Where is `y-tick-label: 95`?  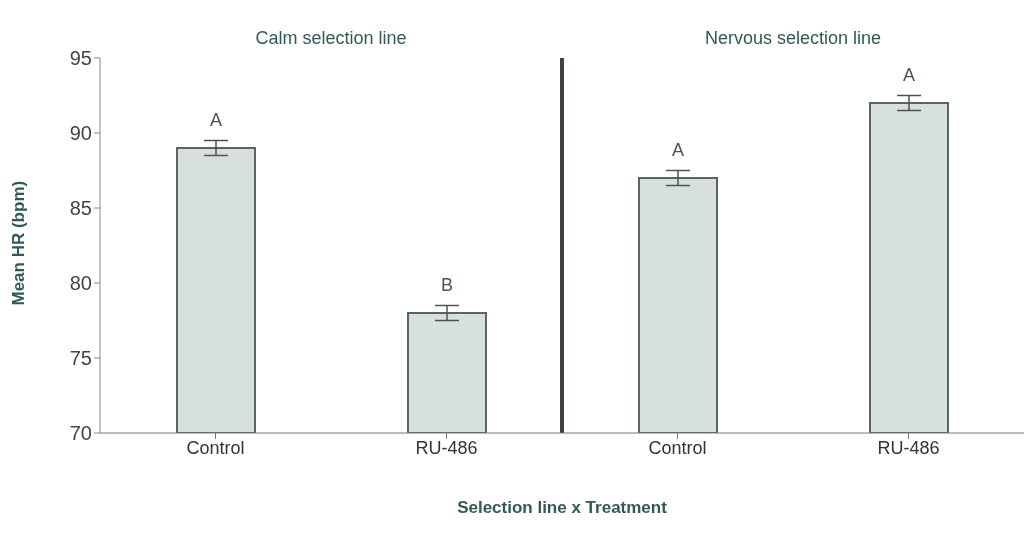
y-tick-label: 95 is located at coordinates (80, 58).